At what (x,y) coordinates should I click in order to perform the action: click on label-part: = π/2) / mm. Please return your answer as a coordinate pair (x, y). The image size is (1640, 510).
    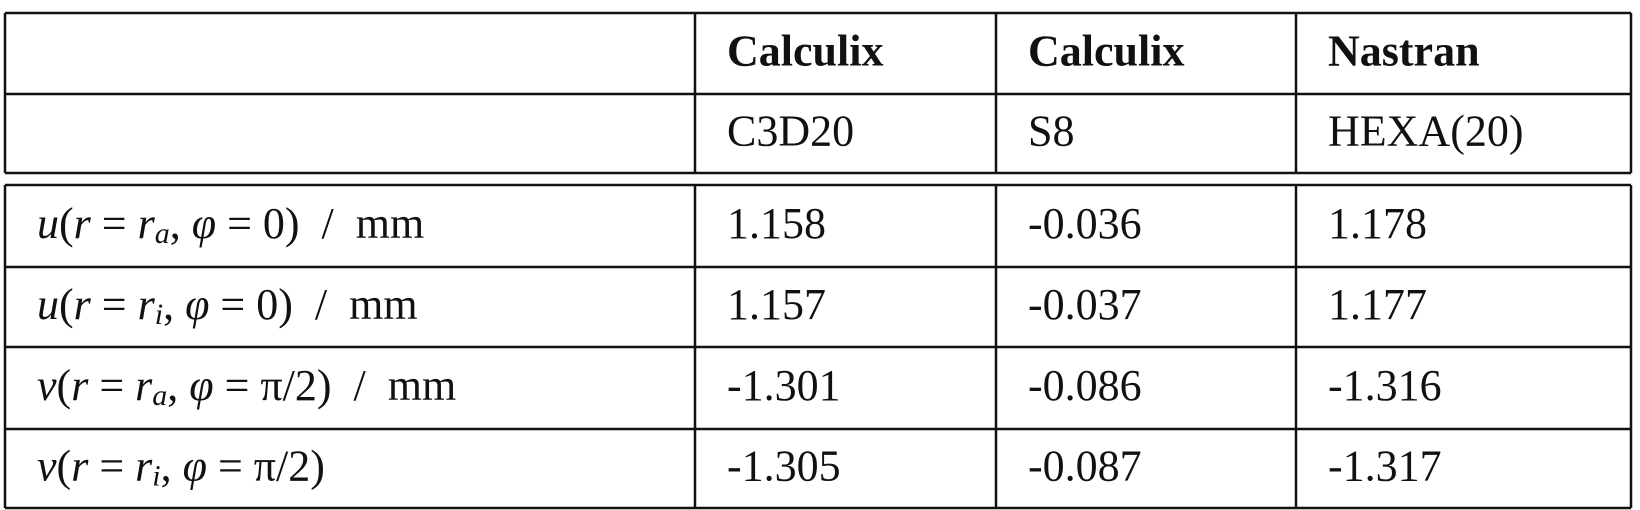
    Looking at the image, I should click on (335, 385).